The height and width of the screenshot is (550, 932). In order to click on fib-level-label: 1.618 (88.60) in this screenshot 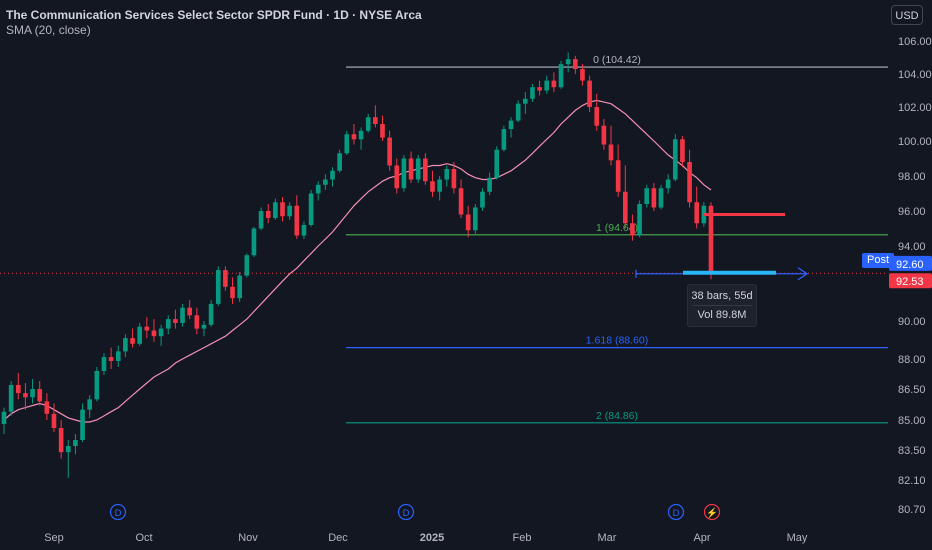, I will do `click(617, 341)`.